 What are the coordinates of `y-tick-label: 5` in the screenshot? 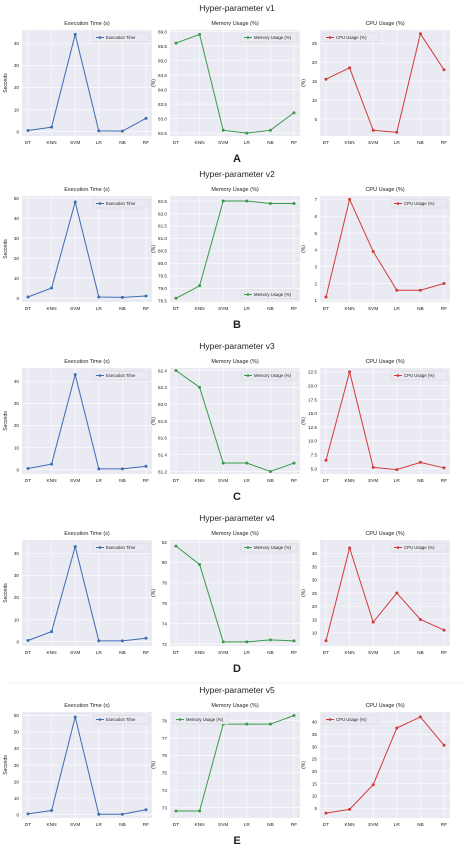 It's located at (315, 808).